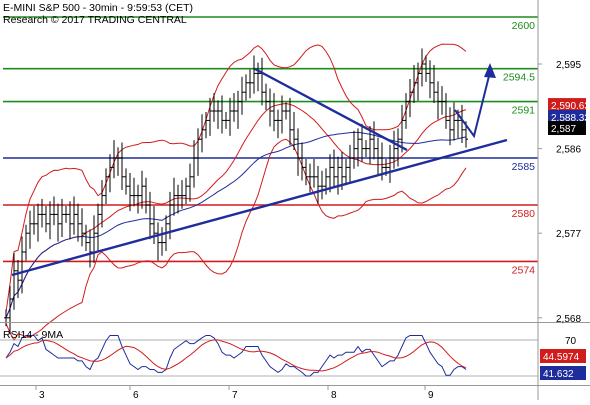 This screenshot has width=590, height=405. I want to click on level-label: 2594.5, so click(519, 78).